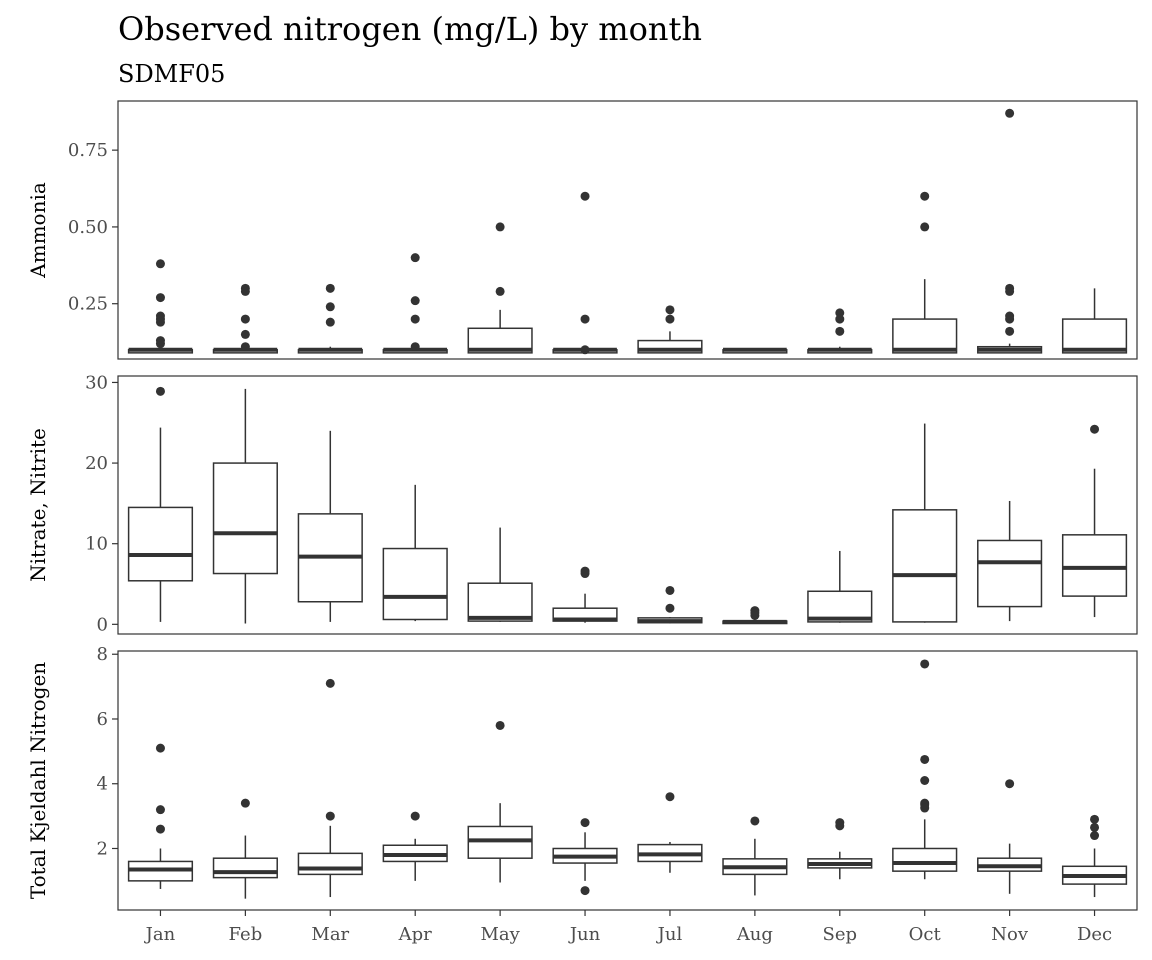  What do you see at coordinates (415, 934) in the screenshot?
I see `x-tick-label-apr: Apr` at bounding box center [415, 934].